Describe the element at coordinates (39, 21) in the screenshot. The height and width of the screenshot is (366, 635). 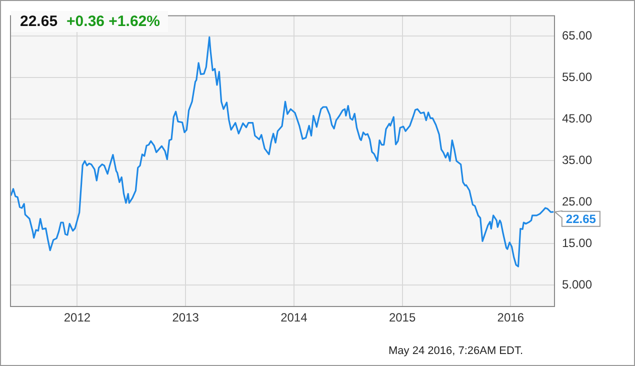
I see `chart-title: 22.65` at that location.